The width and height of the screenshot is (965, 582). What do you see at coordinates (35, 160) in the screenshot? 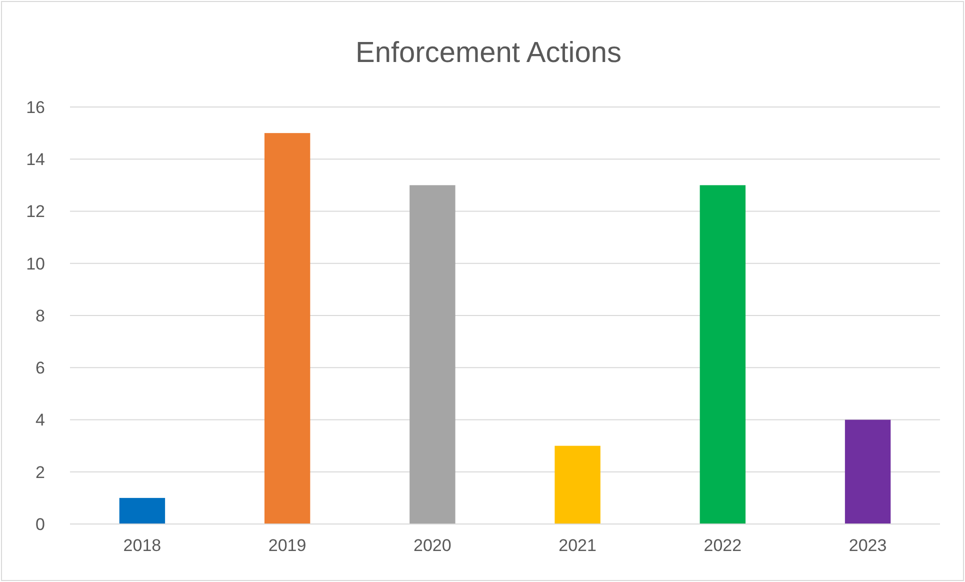
I see `y-tick-label: 14` at bounding box center [35, 160].